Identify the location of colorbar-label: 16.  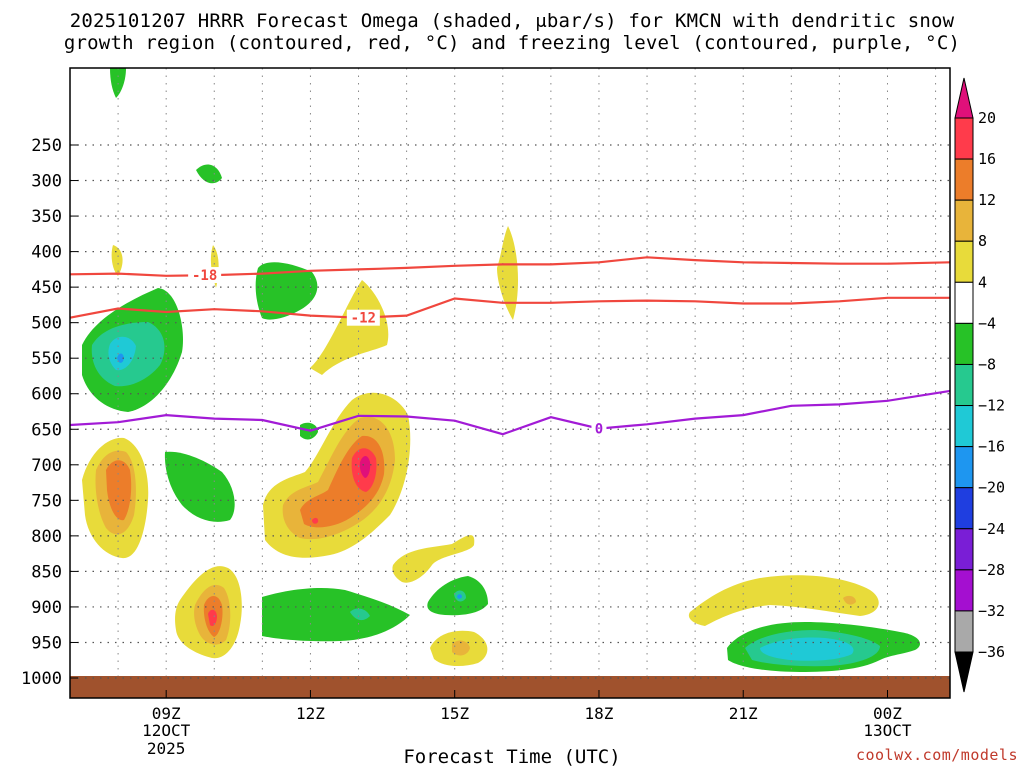
(987, 159).